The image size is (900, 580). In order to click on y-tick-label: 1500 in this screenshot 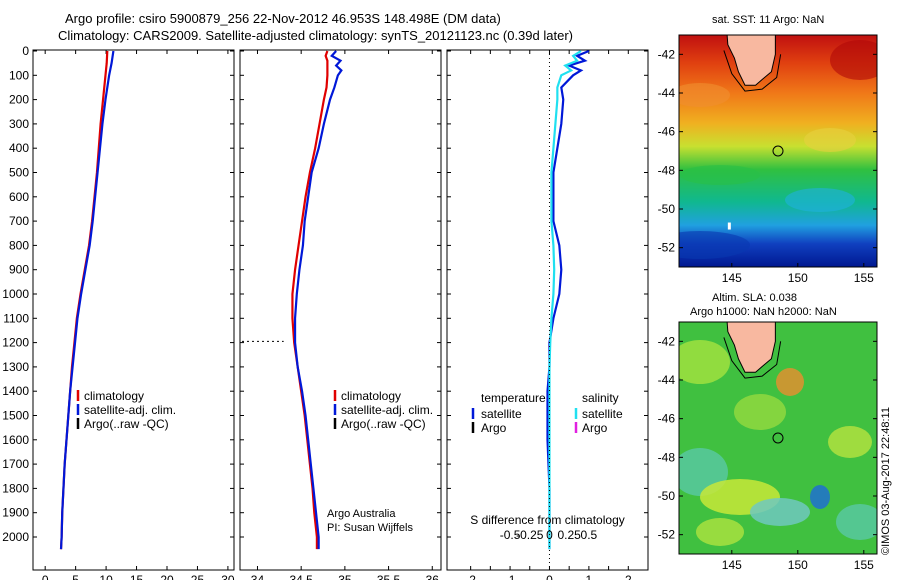, I will do `click(15, 416)`.